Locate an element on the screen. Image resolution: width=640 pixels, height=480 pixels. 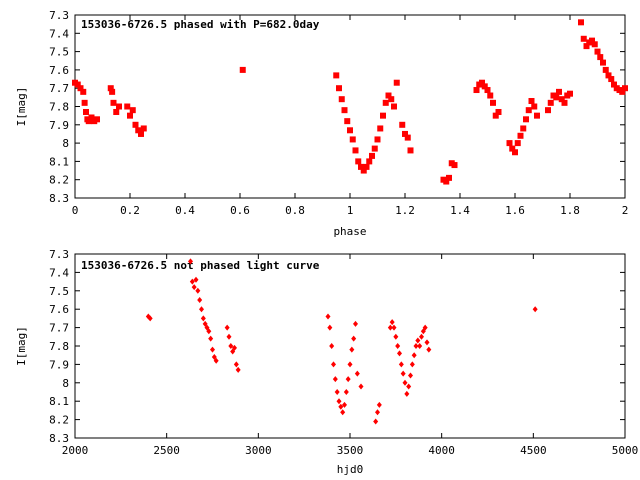
y-tick-label: 8.3 is located at coordinates (59, 198).